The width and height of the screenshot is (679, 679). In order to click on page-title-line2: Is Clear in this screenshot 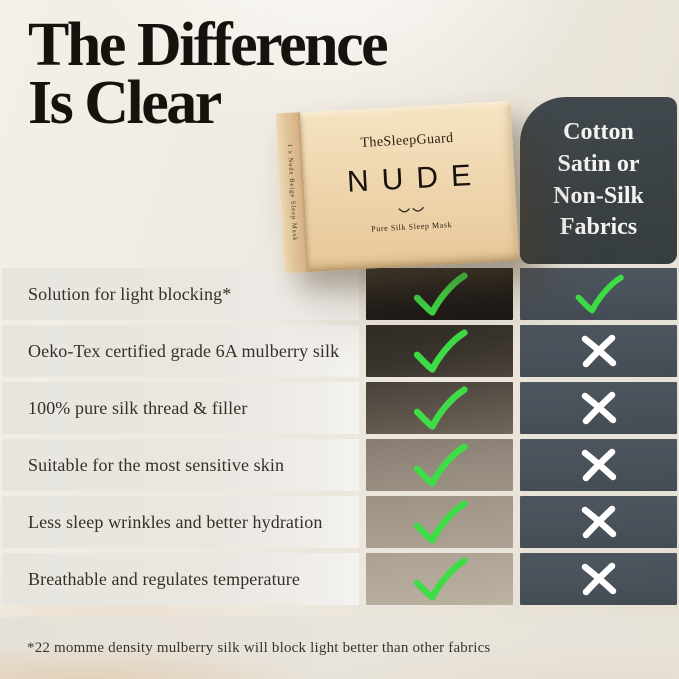, I will do `click(125, 103)`.